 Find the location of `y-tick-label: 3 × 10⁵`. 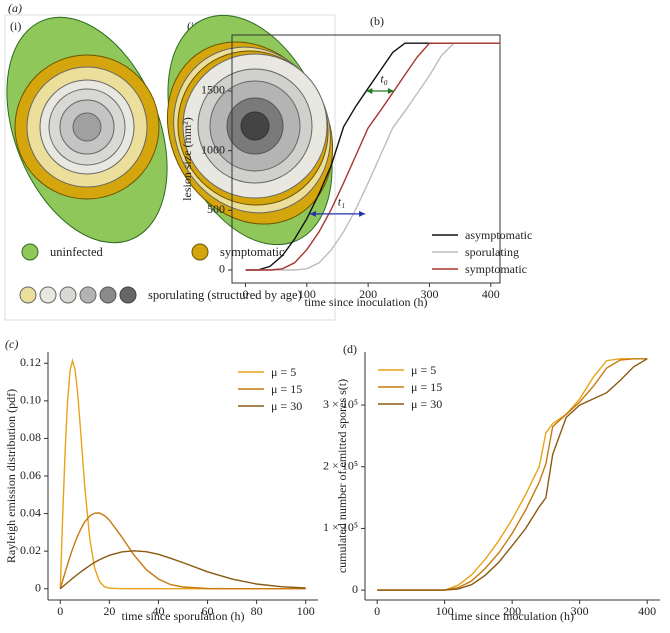

y-tick-label: 3 × 10⁵ is located at coordinates (340, 404).